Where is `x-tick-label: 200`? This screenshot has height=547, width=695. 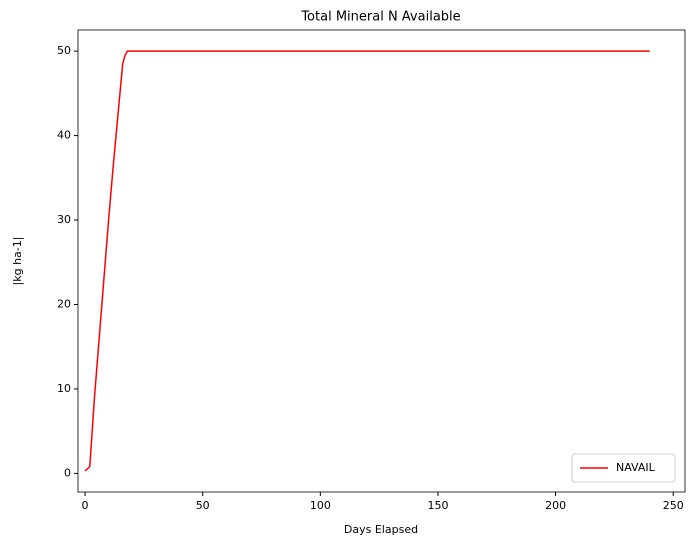 x-tick-label: 200 is located at coordinates (555, 505).